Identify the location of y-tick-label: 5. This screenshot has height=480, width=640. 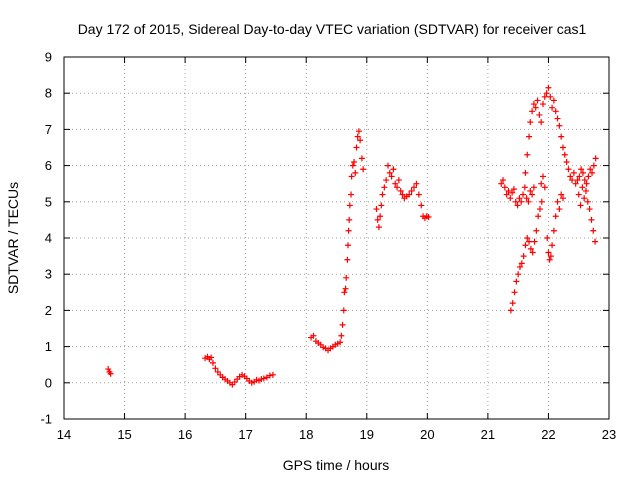
(48, 201).